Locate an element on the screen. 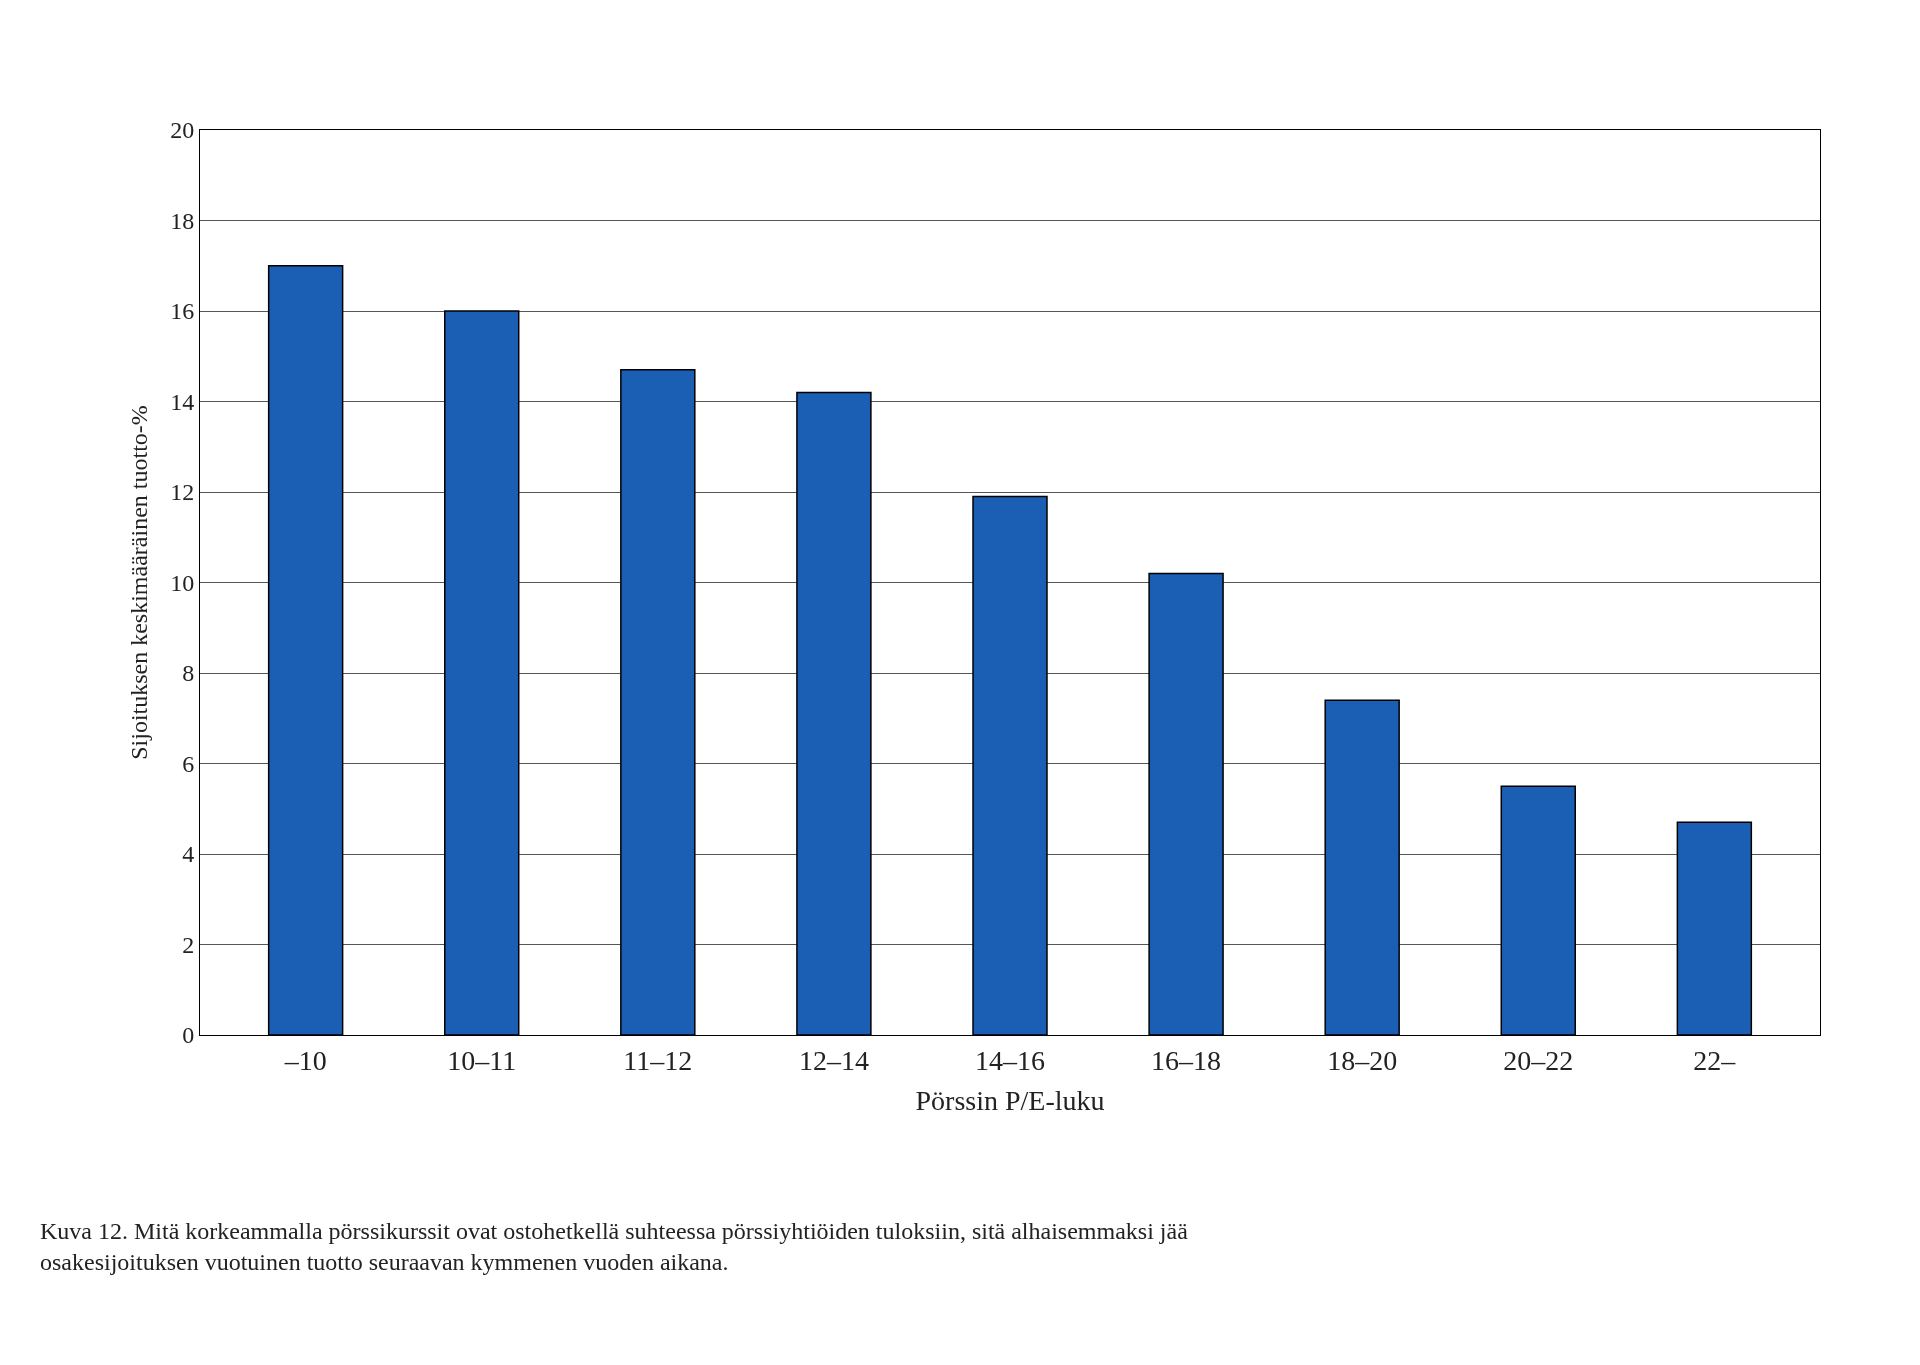 This screenshot has height=1365, width=1920. y-tick-label: 12 is located at coordinates (182, 492).